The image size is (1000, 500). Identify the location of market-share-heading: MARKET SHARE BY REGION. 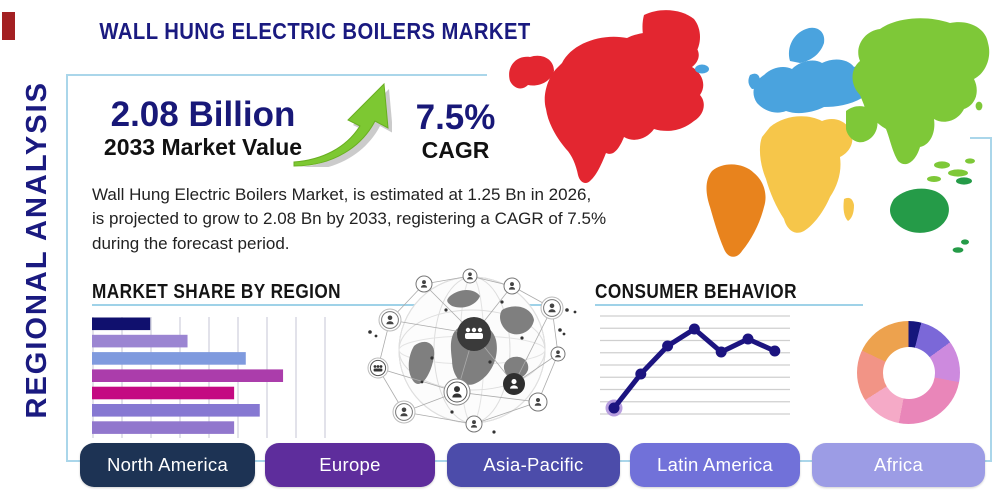
(217, 292).